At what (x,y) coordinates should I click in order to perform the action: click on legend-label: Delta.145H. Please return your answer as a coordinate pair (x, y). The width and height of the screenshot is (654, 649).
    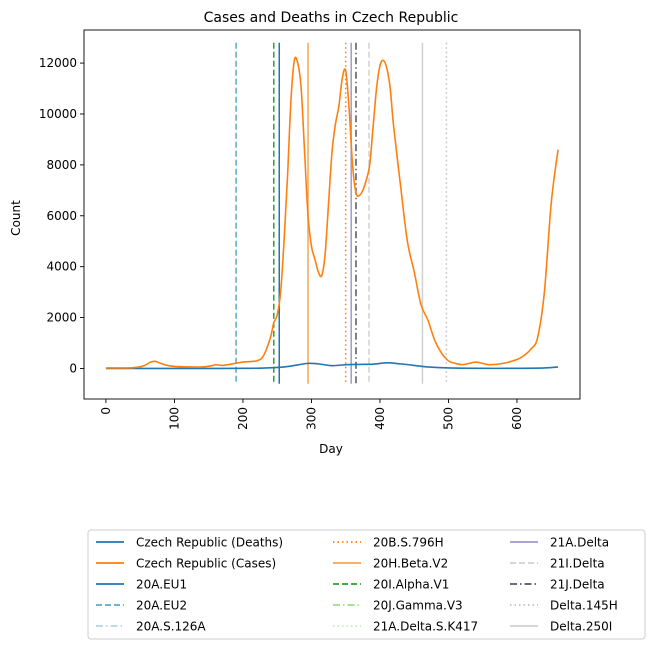
    Looking at the image, I should click on (584, 606).